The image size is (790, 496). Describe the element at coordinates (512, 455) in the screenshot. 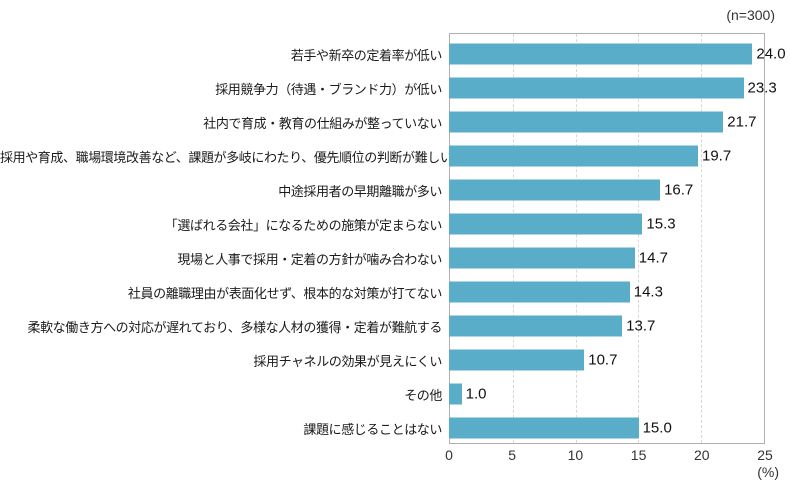

I see `x-tick-label: 5` at that location.